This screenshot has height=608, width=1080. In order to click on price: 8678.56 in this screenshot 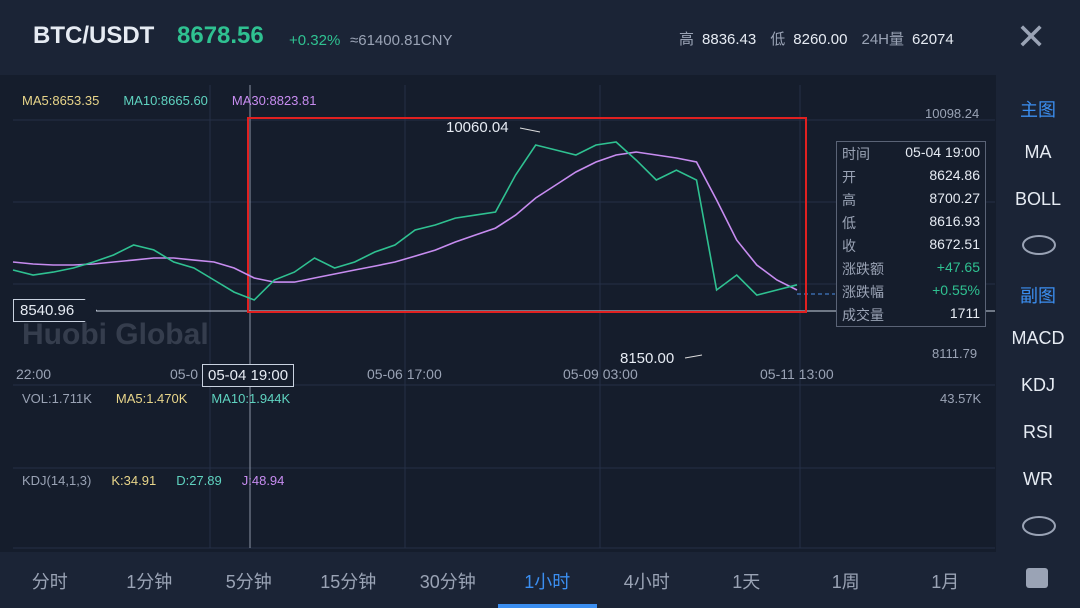, I will do `click(220, 35)`.